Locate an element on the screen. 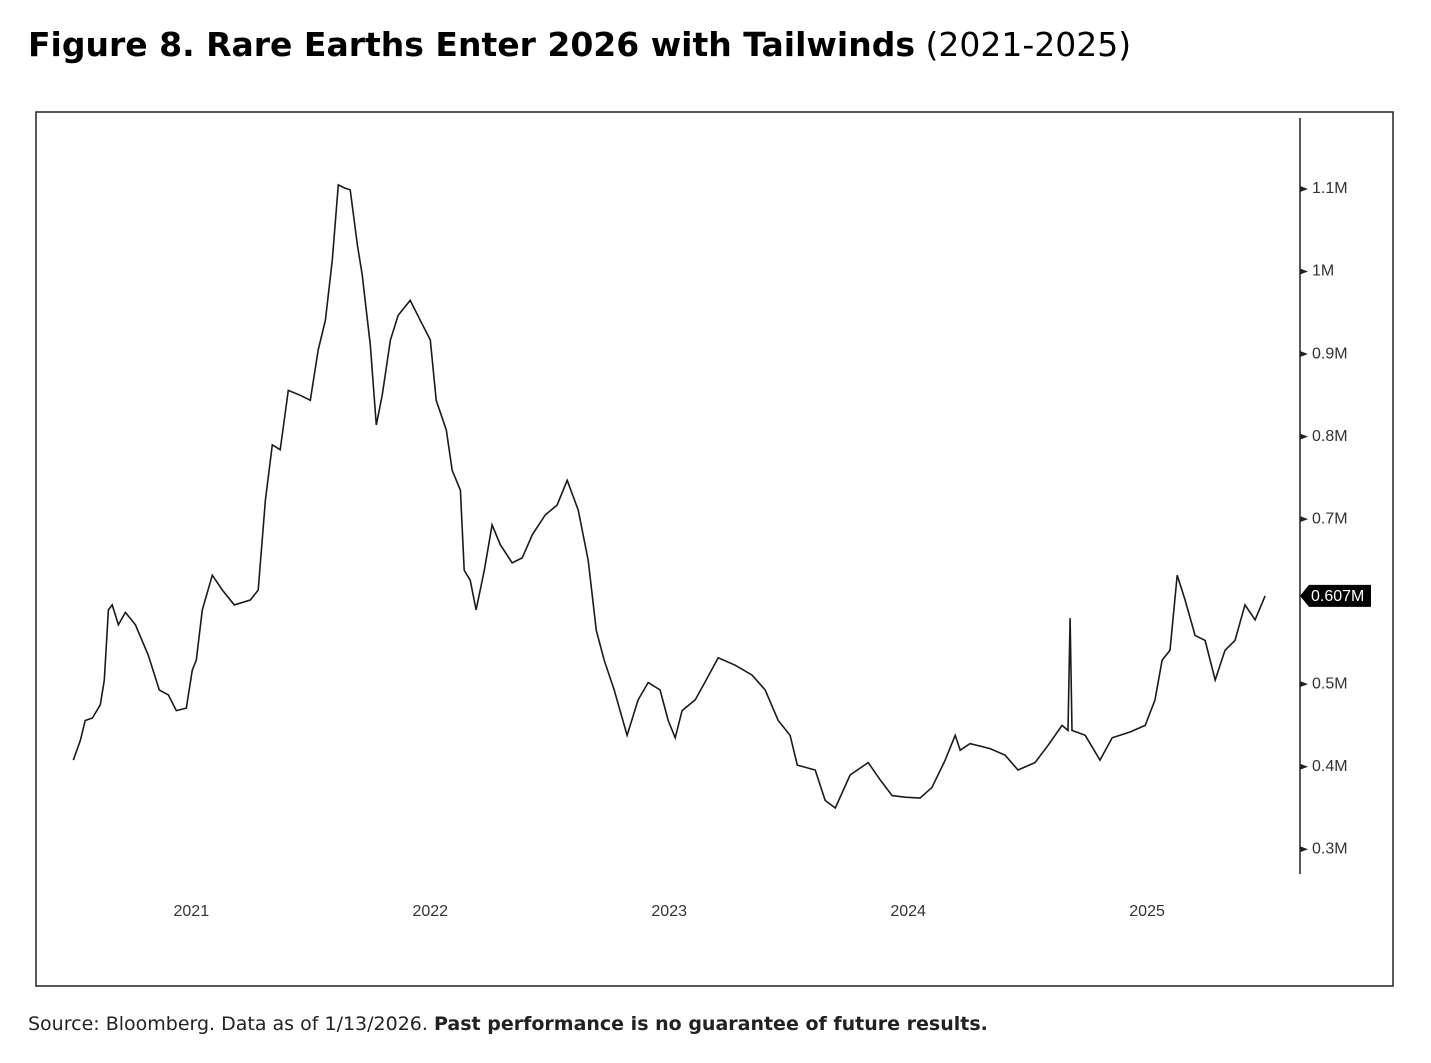  y-tick-label: 0.4M is located at coordinates (1330, 766).